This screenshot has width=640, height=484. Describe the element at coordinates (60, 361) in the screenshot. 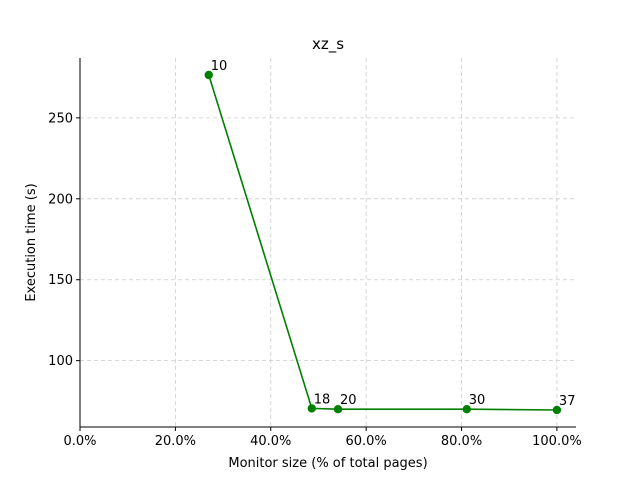

I see `y-tick-label: 100` at that location.